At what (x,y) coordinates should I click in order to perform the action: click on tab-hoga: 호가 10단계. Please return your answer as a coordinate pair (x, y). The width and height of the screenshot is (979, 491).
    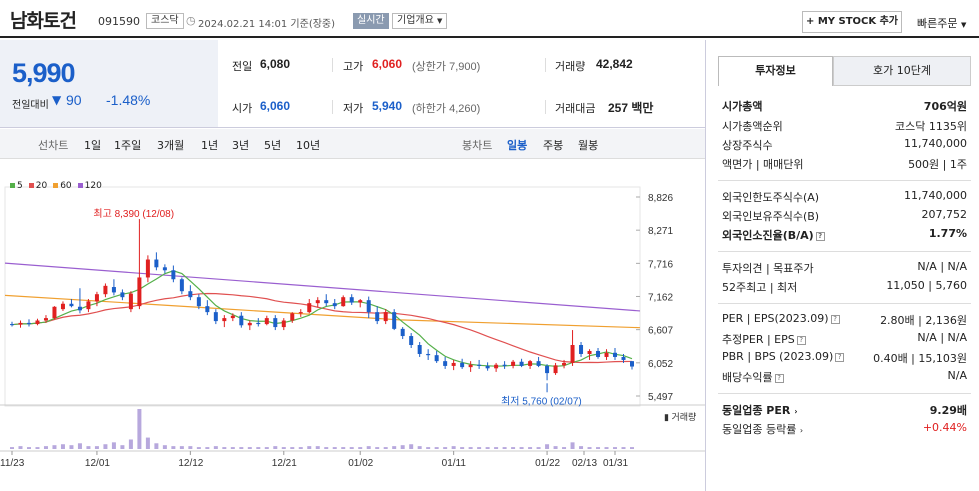
    Looking at the image, I should click on (902, 71).